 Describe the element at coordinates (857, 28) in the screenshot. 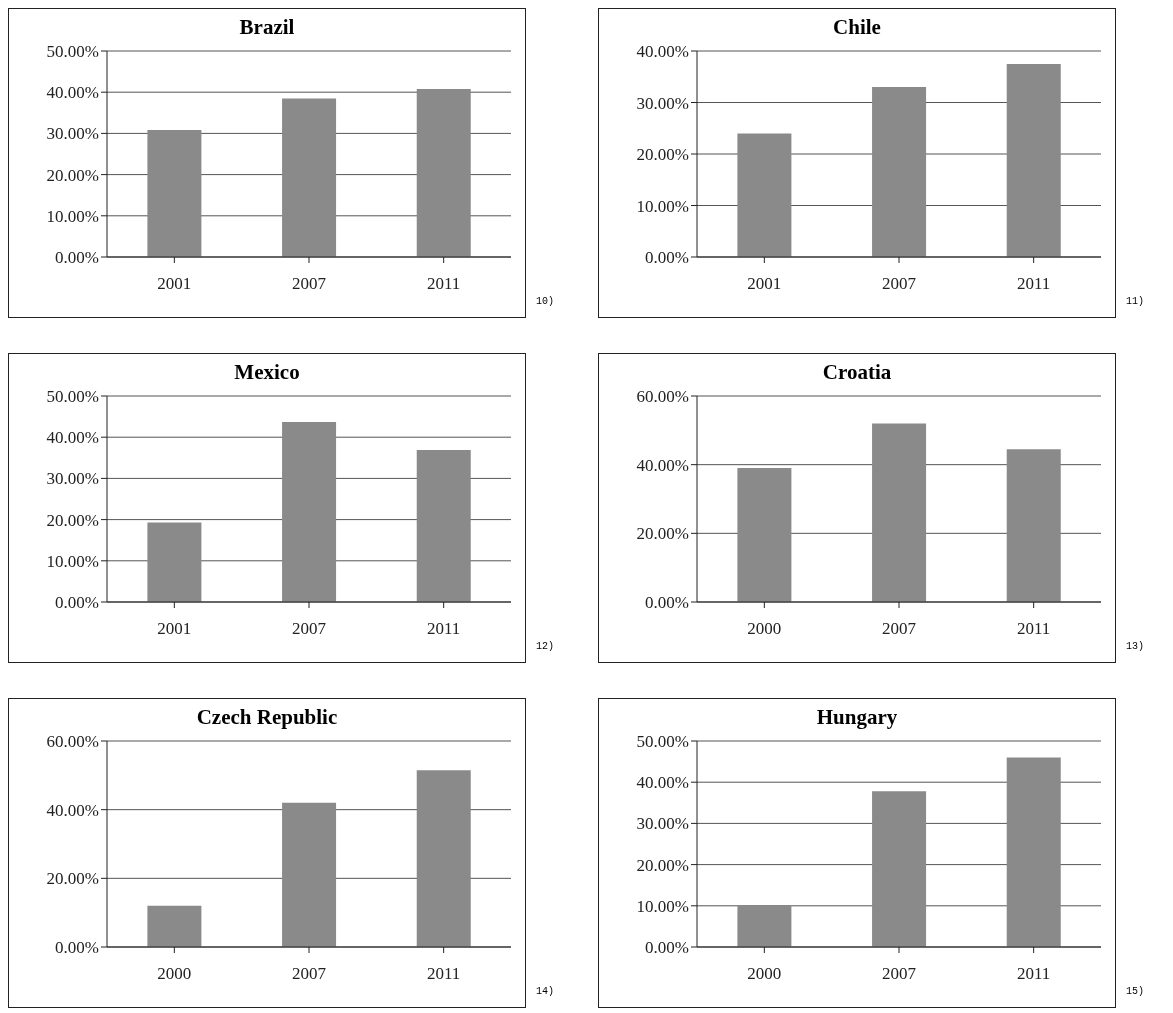

I see `chart-title: Chile` at that location.